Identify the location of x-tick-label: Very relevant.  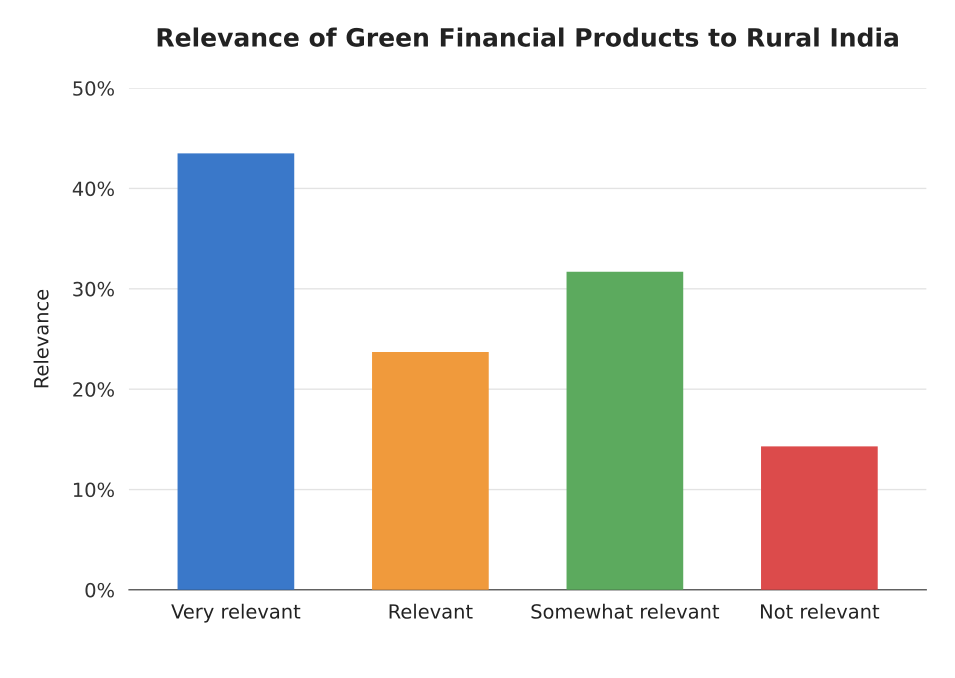
(235, 613).